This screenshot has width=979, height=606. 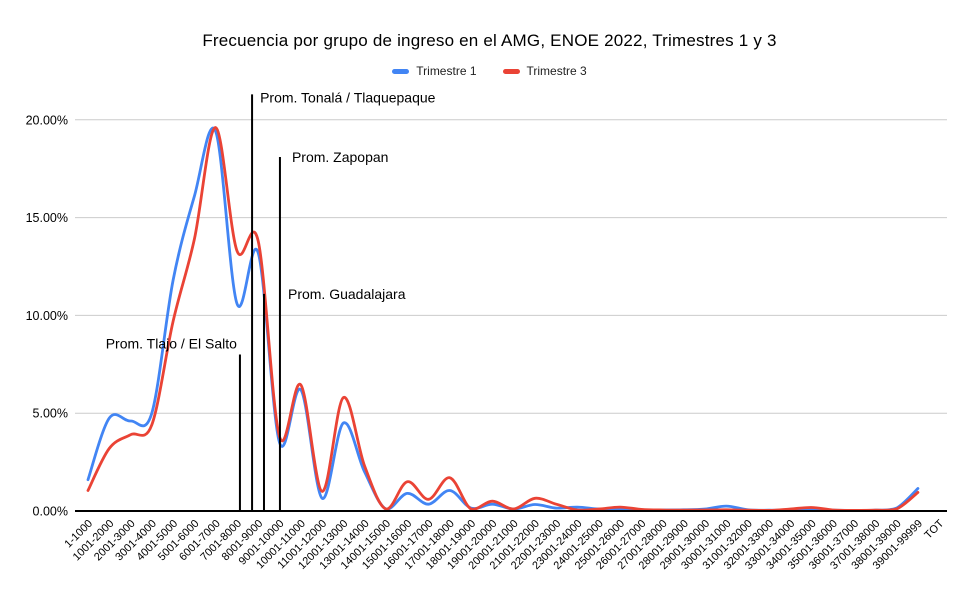 I want to click on annotation-label: Prom. Tlajo / El Salto, so click(x=171, y=344).